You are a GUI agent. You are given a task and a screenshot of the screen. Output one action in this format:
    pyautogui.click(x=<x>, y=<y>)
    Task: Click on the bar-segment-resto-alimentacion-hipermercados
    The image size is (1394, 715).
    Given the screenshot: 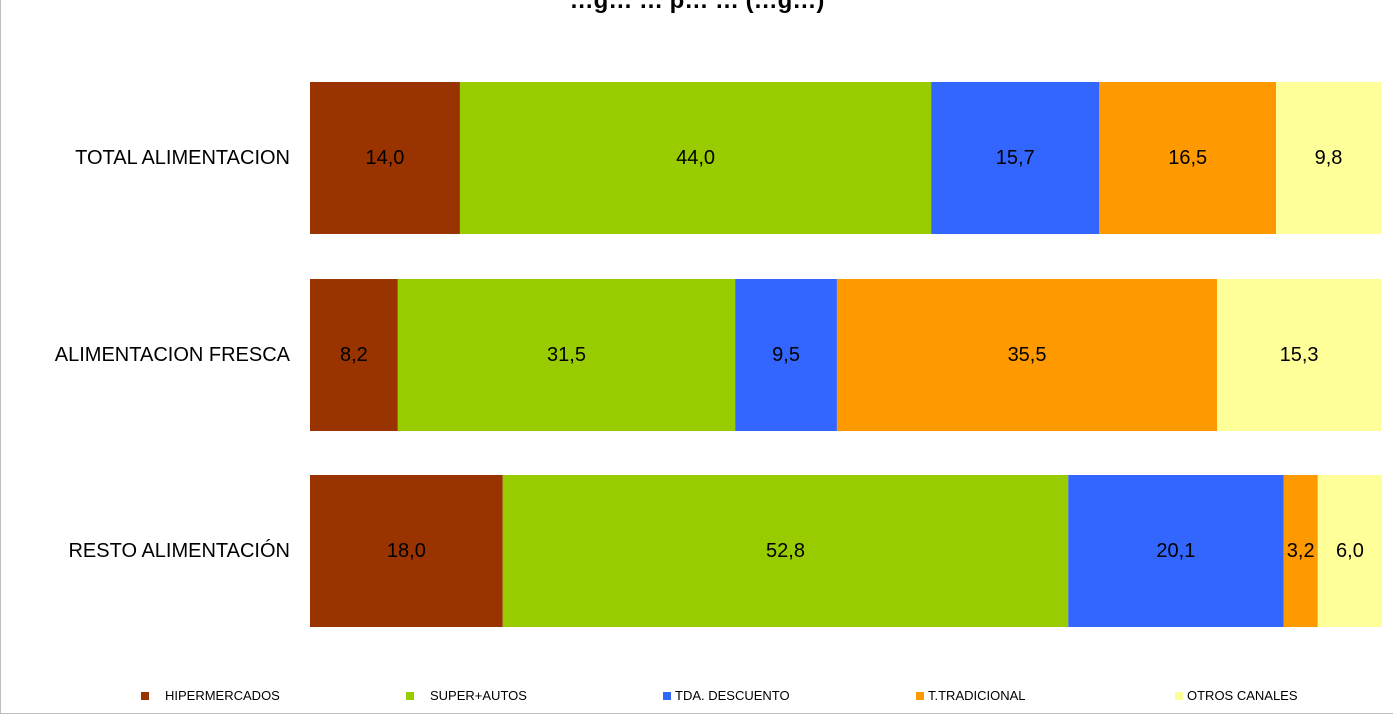 What is the action you would take?
    pyautogui.click(x=406, y=551)
    